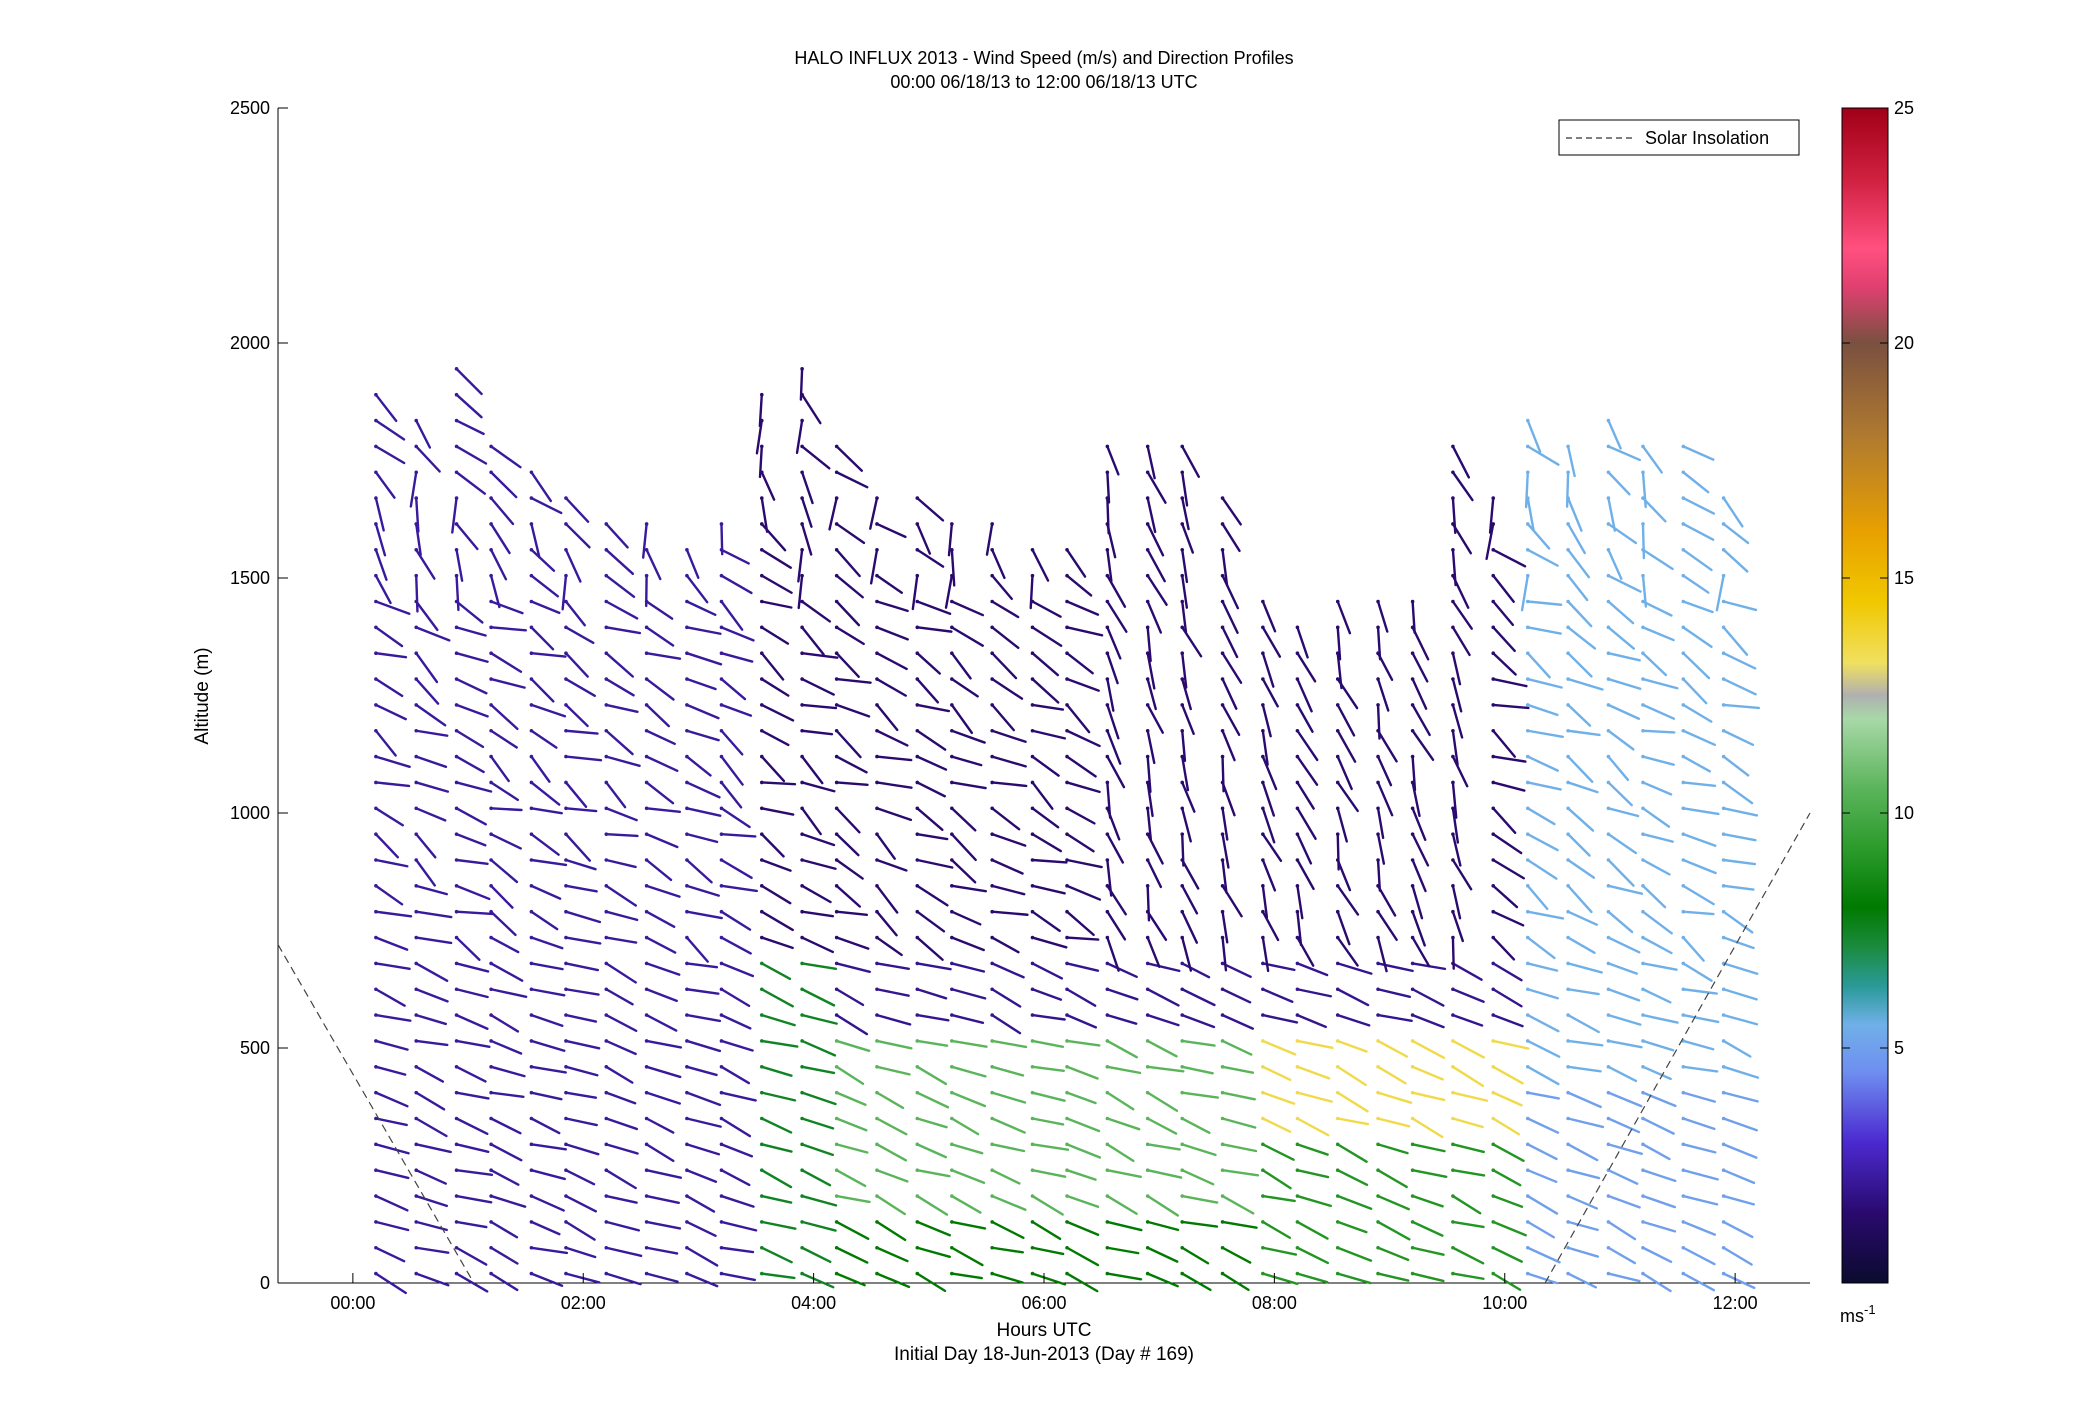 This screenshot has height=1425, width=2098. What do you see at coordinates (813, 1303) in the screenshot?
I see `x-tick-label: 04:00` at bounding box center [813, 1303].